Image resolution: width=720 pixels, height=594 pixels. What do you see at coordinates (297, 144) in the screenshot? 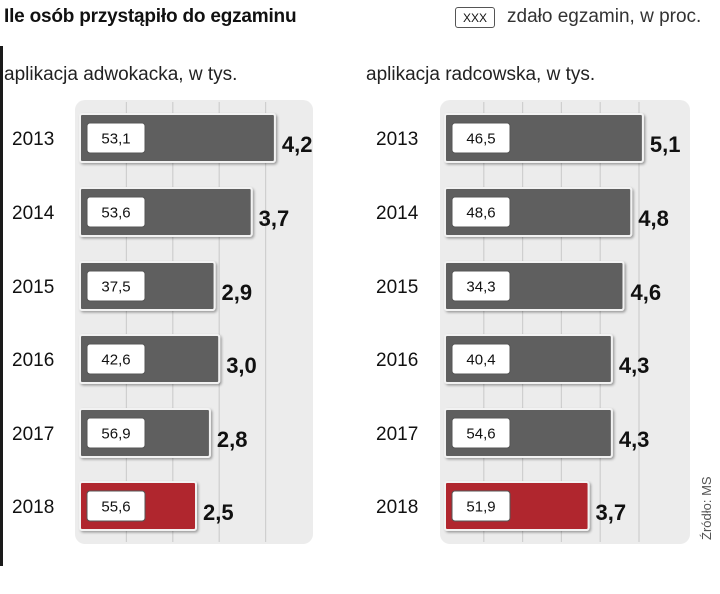
I see `outside-value-label: 4,2` at bounding box center [297, 144].